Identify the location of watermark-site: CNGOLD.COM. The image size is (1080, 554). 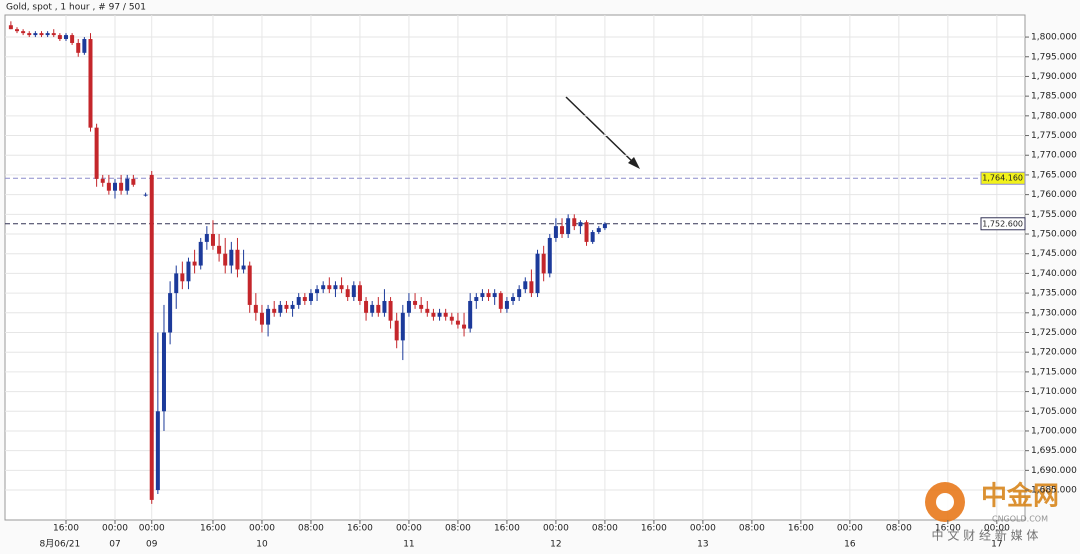
(1020, 519).